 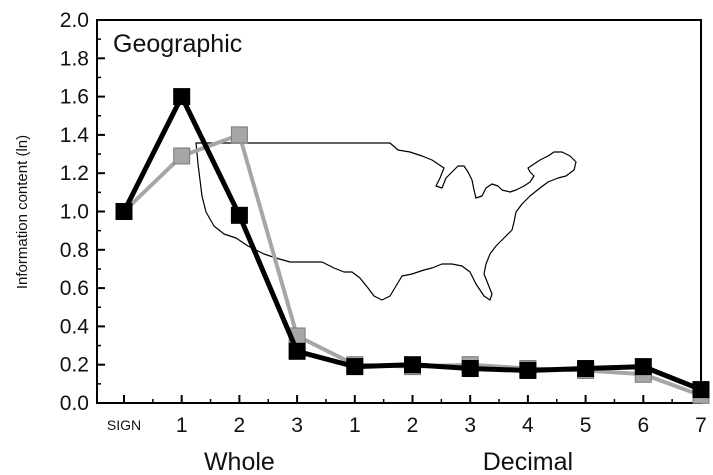 What do you see at coordinates (239, 461) in the screenshot?
I see `x-group-label: Whole` at bounding box center [239, 461].